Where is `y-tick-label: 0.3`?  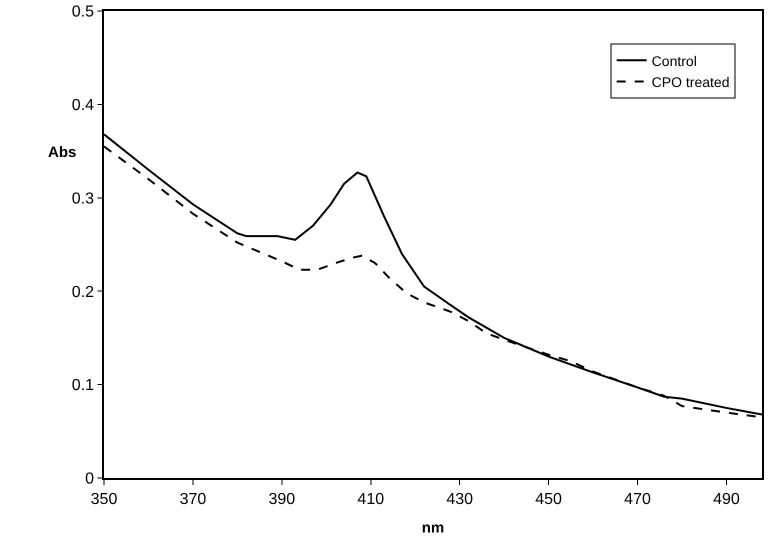
y-tick-label: 0.3 is located at coordinates (83, 199).